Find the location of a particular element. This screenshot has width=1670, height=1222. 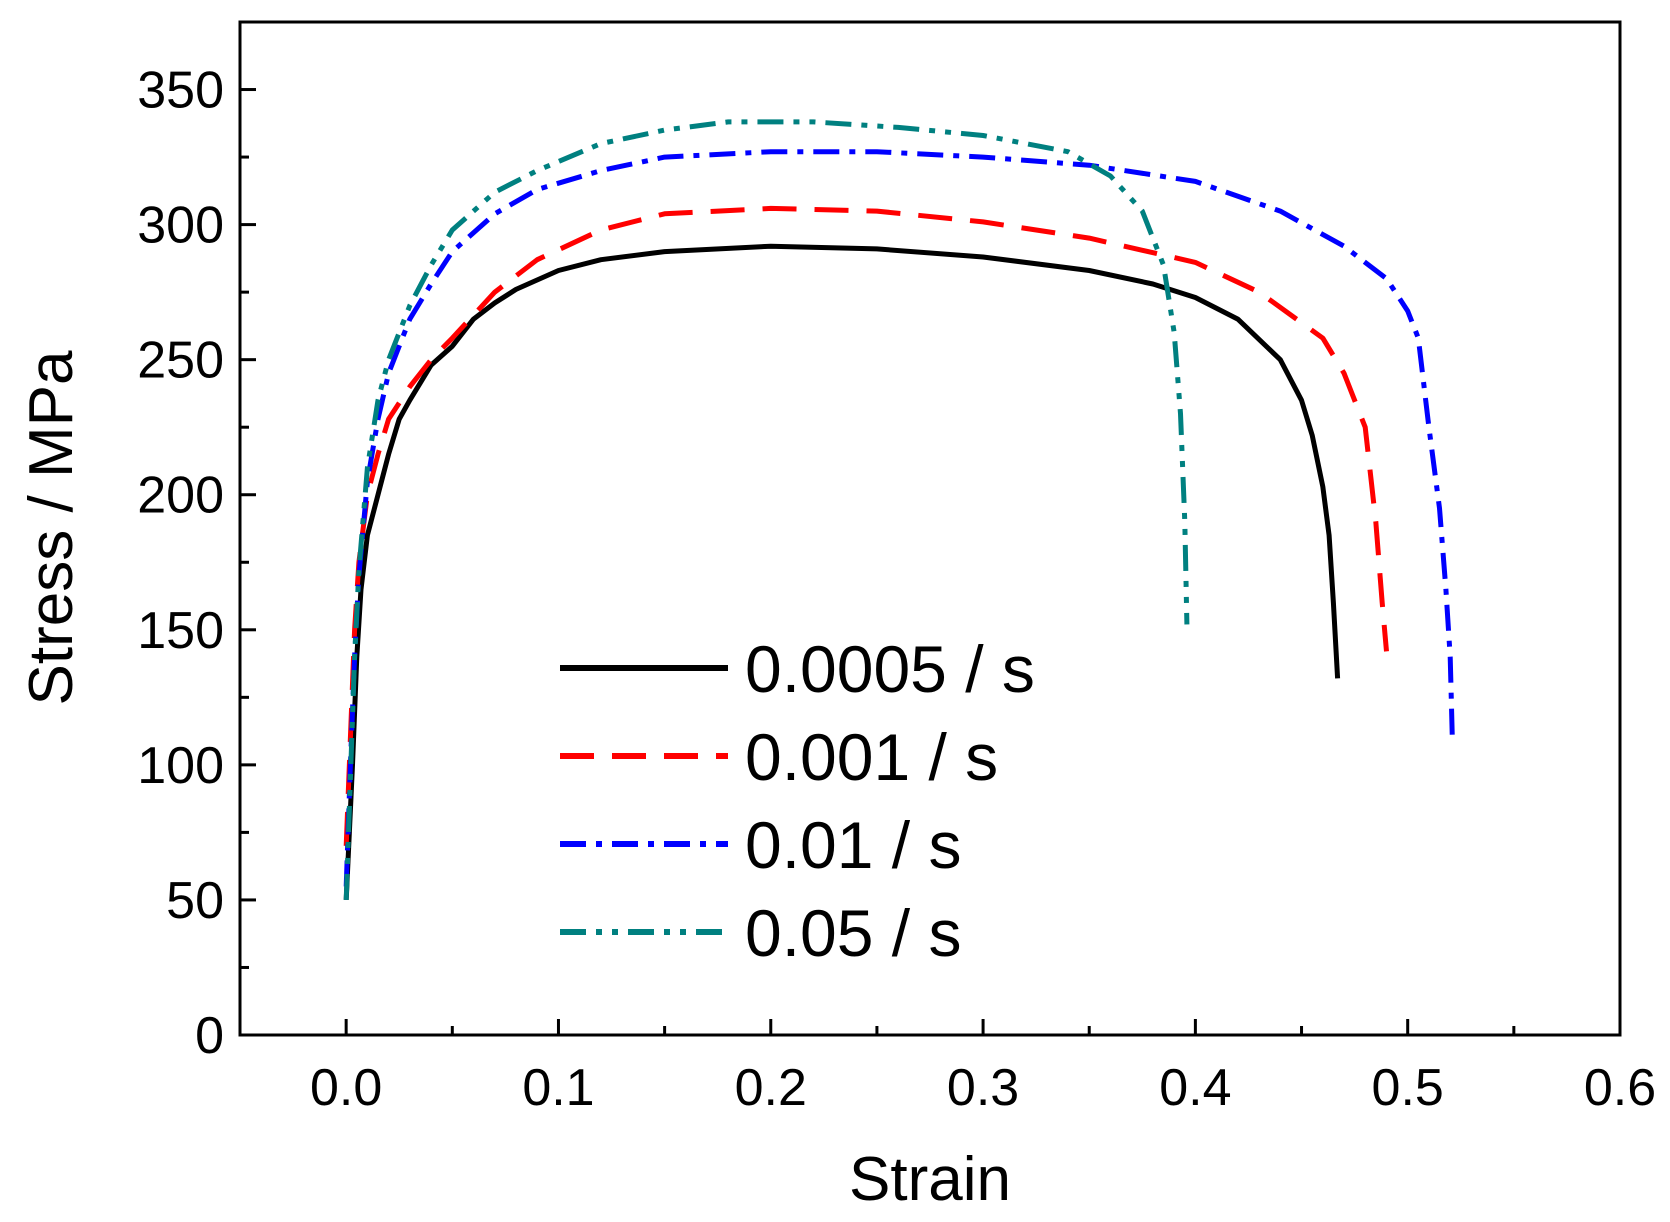

y-tick-label: 200 is located at coordinates (180, 496).